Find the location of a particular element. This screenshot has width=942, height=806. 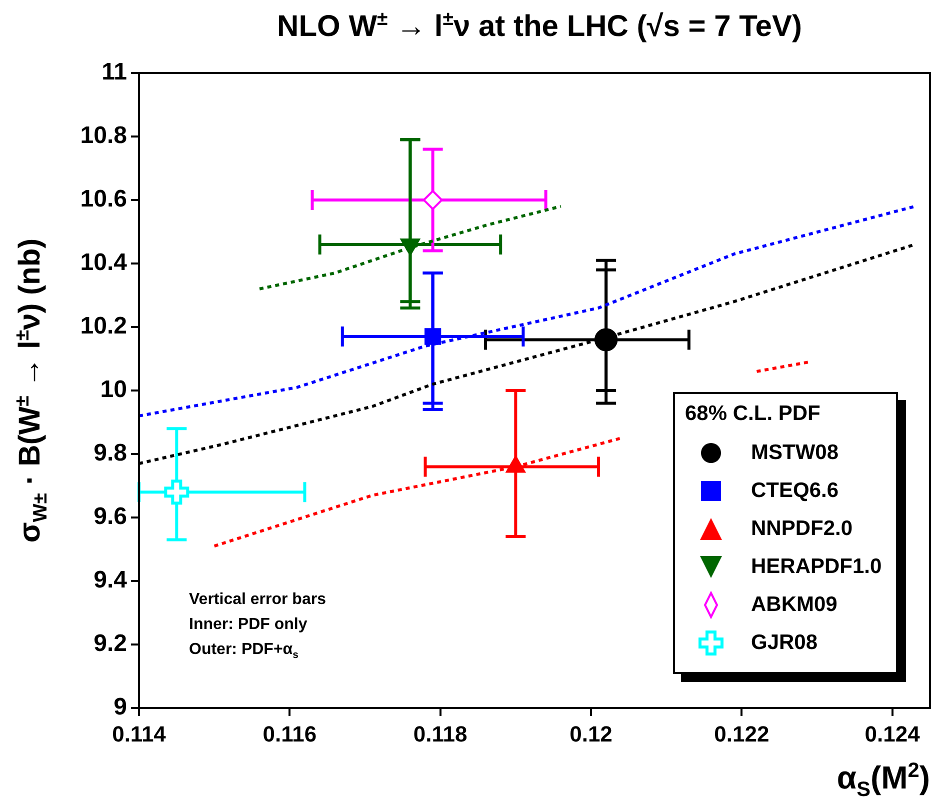

x-tick-label: 0.12 is located at coordinates (591, 733).